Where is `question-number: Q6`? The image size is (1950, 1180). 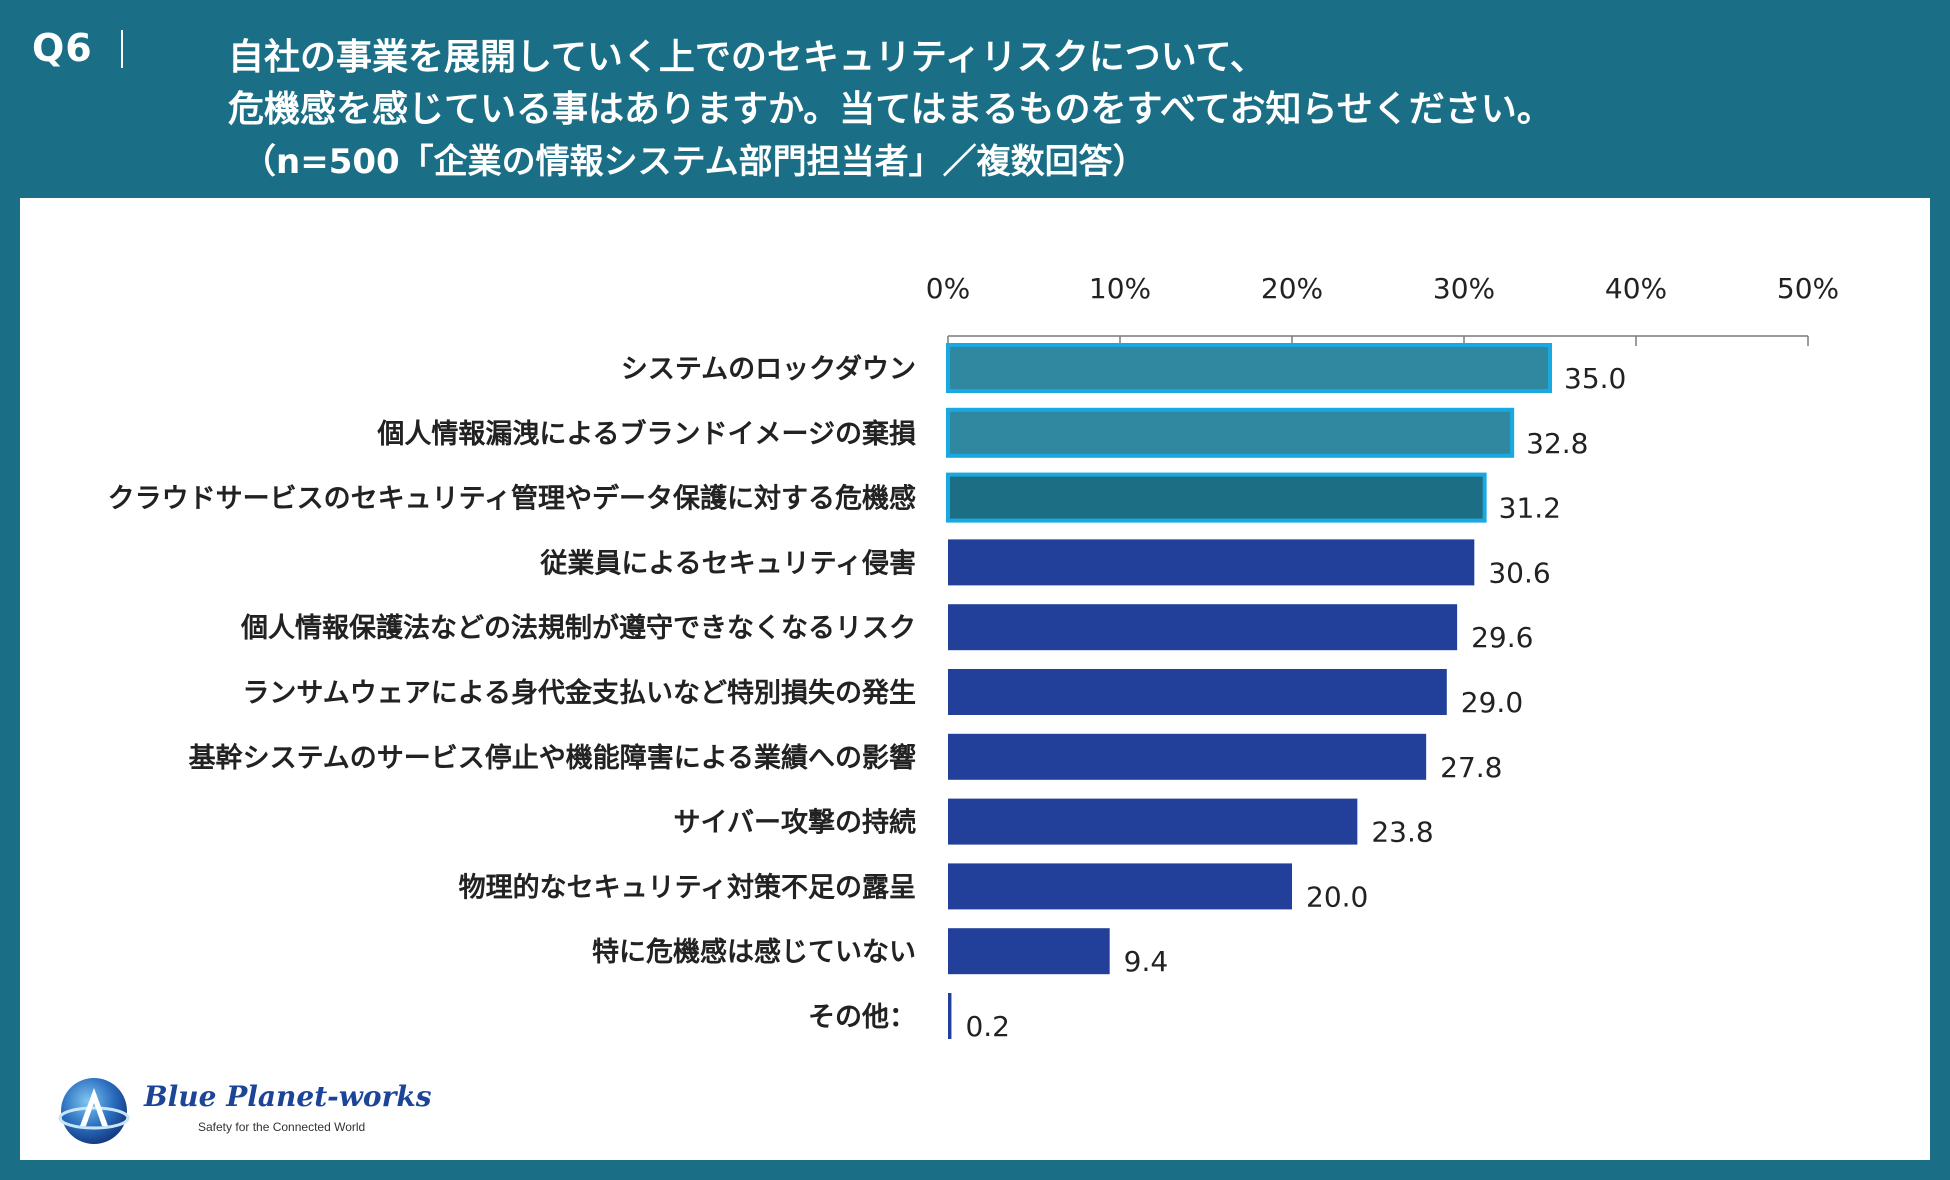
question-number: Q6 is located at coordinates (62, 48).